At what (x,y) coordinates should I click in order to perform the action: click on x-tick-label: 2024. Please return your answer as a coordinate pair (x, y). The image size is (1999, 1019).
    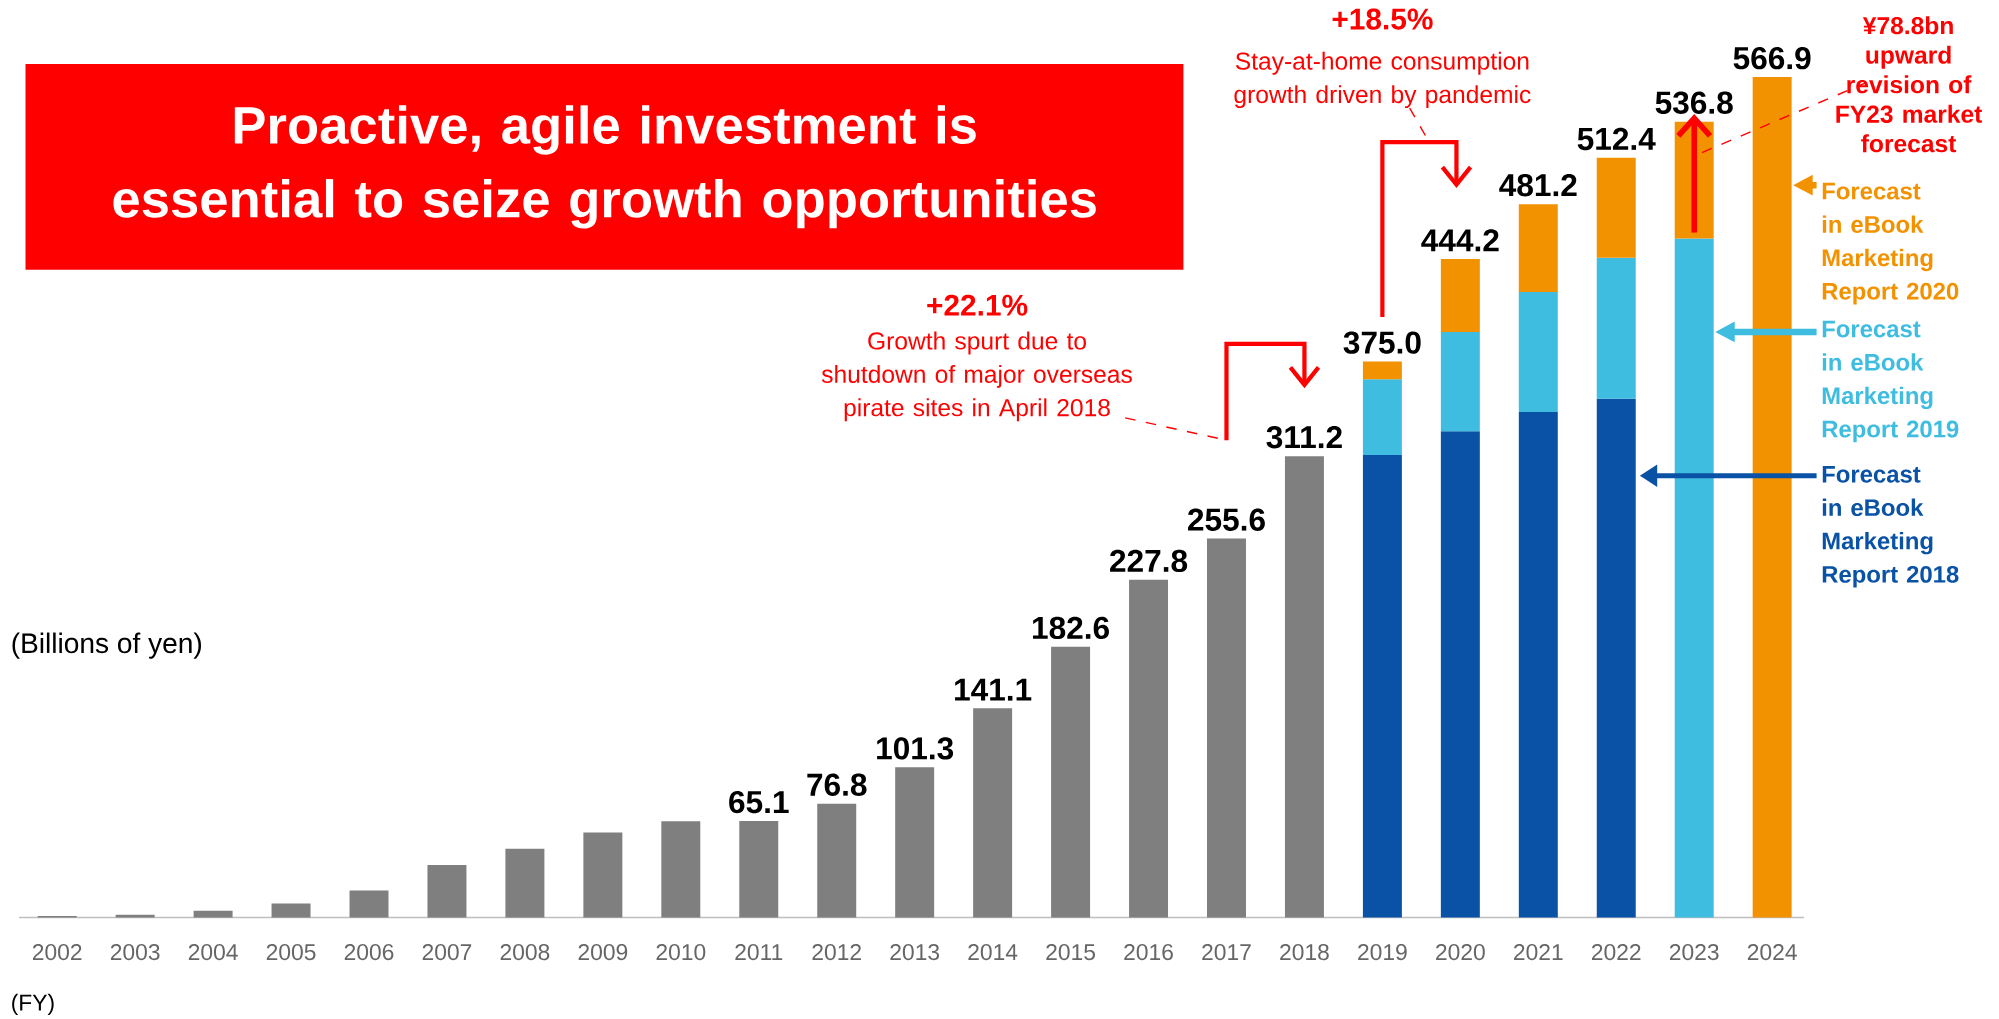
    Looking at the image, I should click on (1772, 951).